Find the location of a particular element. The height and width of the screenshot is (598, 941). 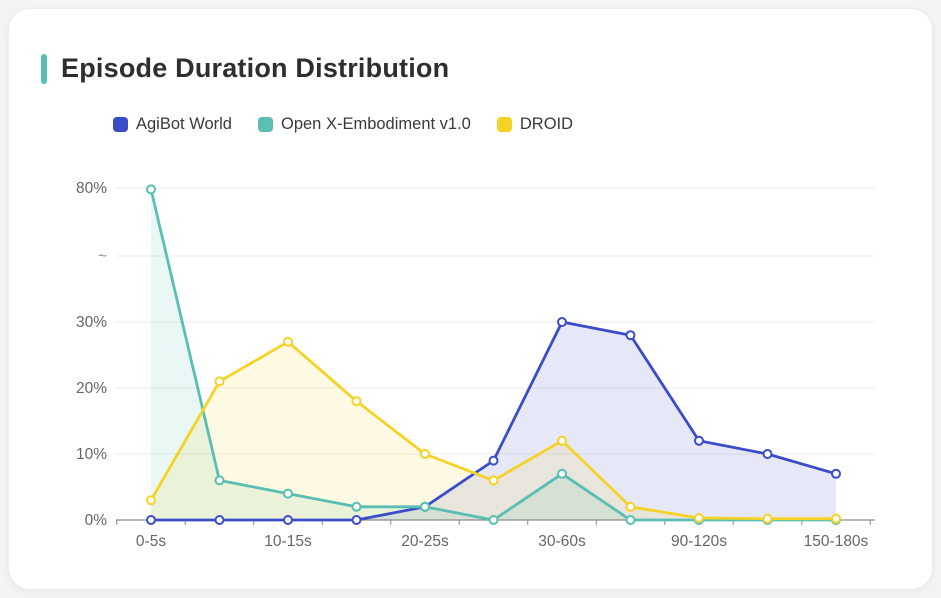

title-accent-bar is located at coordinates (44, 68).